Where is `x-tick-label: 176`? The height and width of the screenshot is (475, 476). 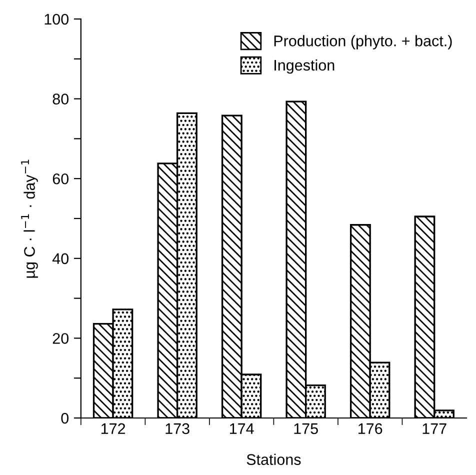
x-tick-label: 176 is located at coordinates (370, 428).